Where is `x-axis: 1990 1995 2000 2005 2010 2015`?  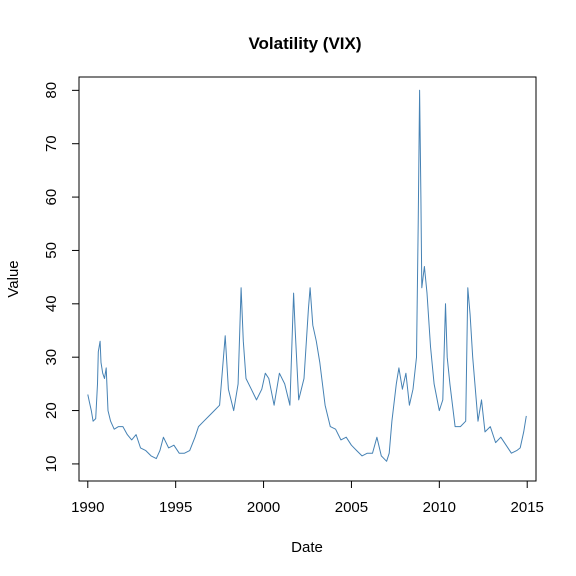 x-axis: 1990 1995 2000 2005 2010 2015 is located at coordinates (307, 498).